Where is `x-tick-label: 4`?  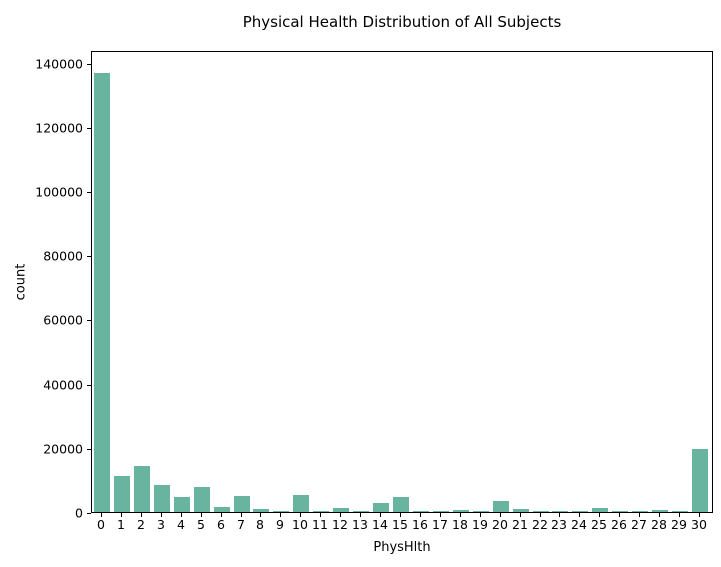
x-tick-label: 4 is located at coordinates (181, 524).